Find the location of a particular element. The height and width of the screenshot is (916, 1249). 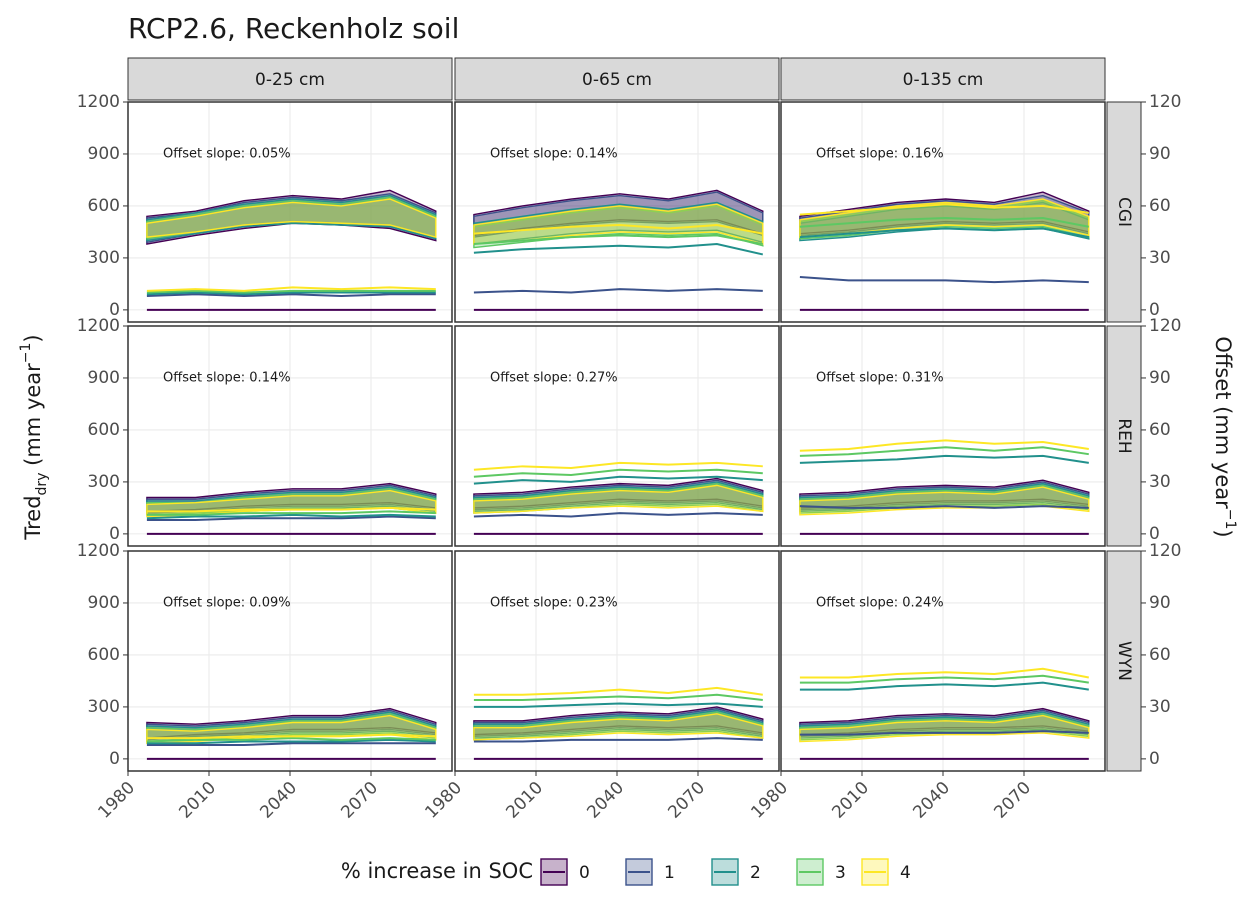

annotation: Offset slope: 0.16% is located at coordinates (880, 153).